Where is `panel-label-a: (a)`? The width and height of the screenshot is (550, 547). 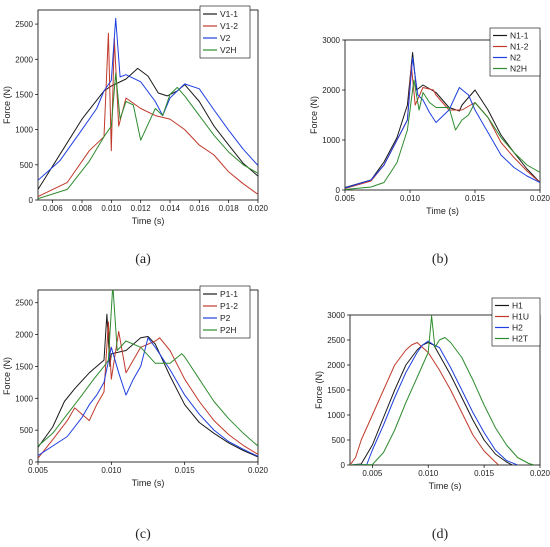 panel-label-a: (a) is located at coordinates (143, 259).